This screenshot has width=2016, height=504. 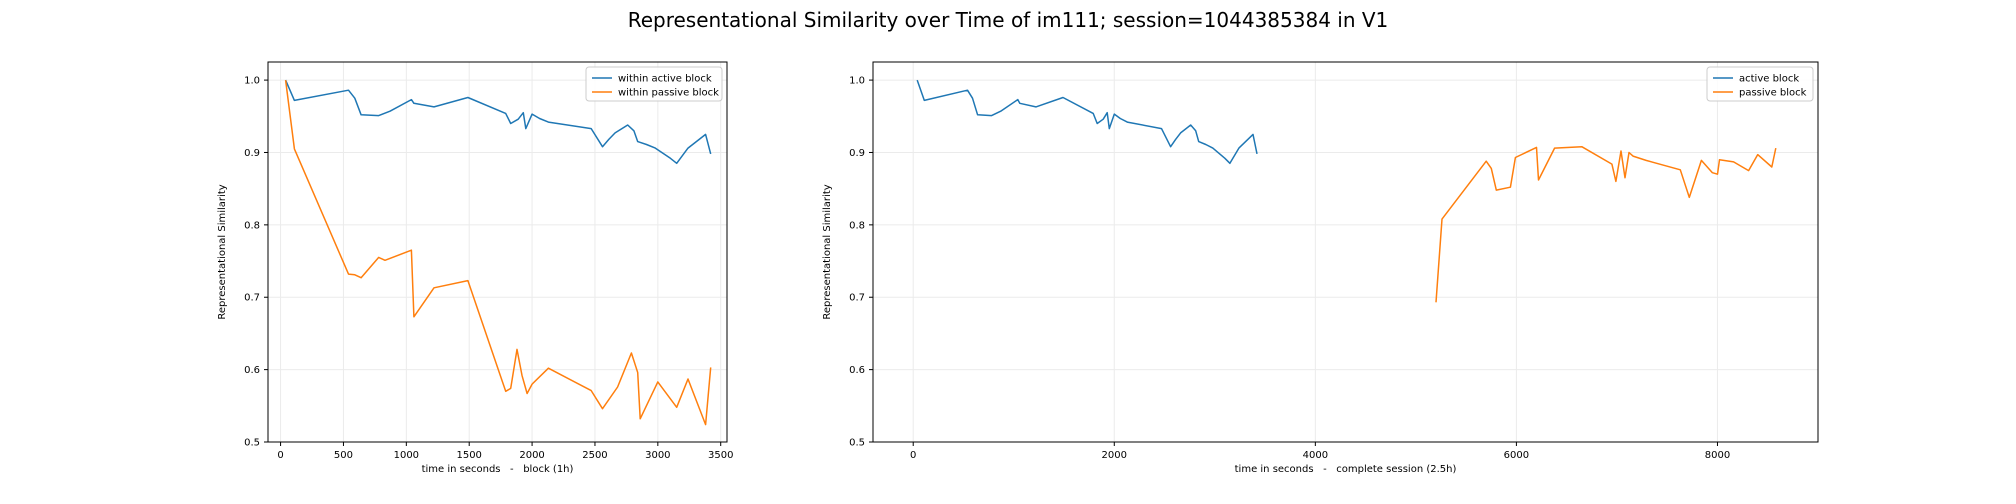 What do you see at coordinates (406, 455) in the screenshot?
I see `x-tick-label: 1000` at bounding box center [406, 455].